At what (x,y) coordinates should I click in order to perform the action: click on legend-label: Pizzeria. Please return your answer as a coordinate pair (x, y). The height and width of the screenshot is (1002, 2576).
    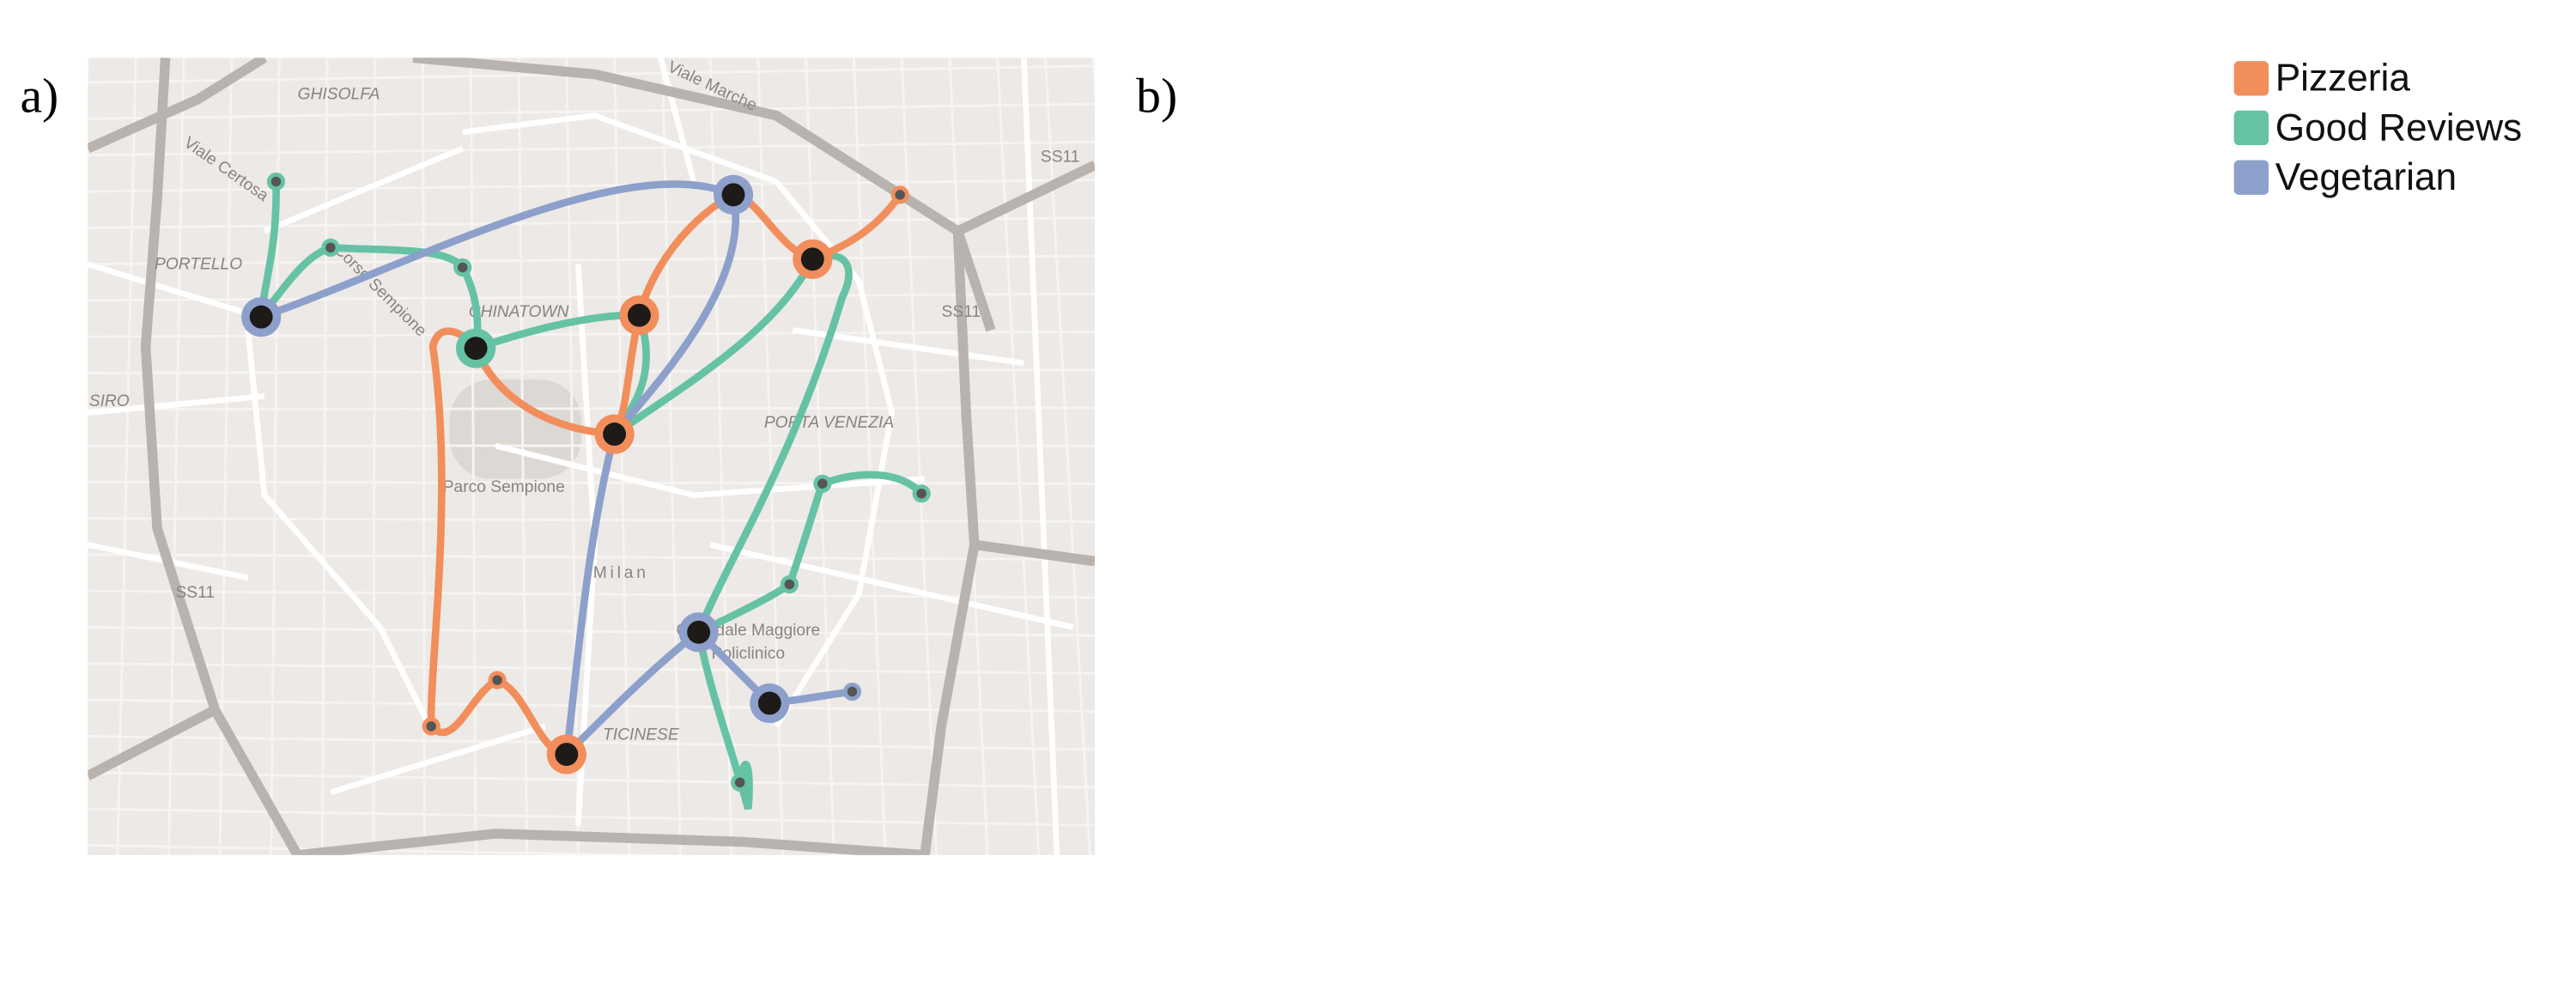
    Looking at the image, I should click on (2343, 79).